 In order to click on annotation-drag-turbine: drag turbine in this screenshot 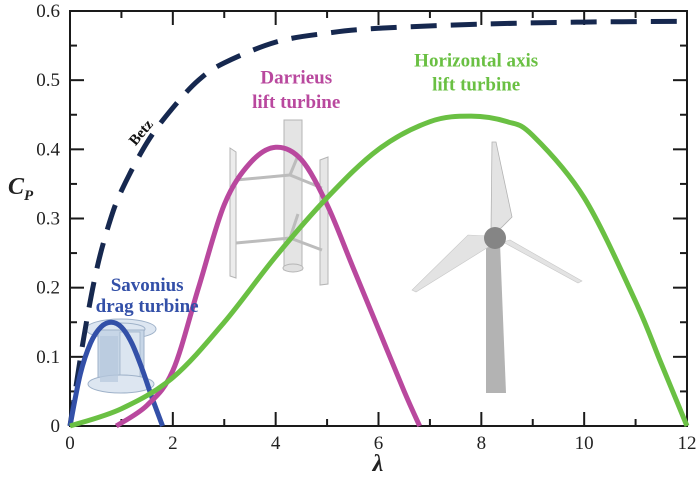, I will do `click(147, 306)`.